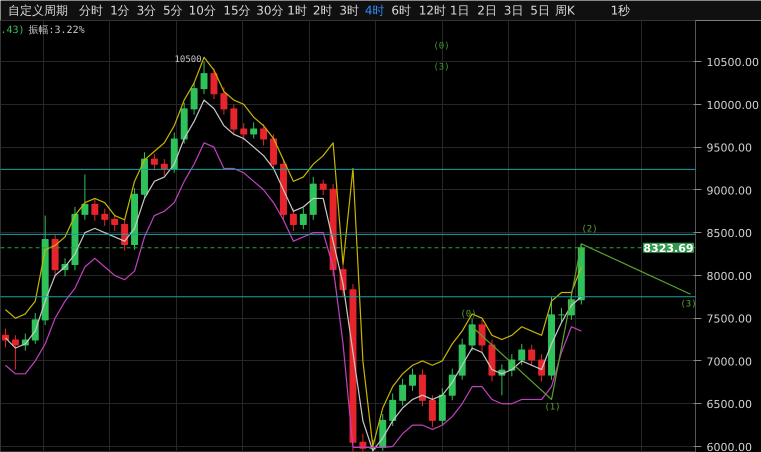 Image resolution: width=761 pixels, height=452 pixels. I want to click on text: 3时, so click(349, 11).